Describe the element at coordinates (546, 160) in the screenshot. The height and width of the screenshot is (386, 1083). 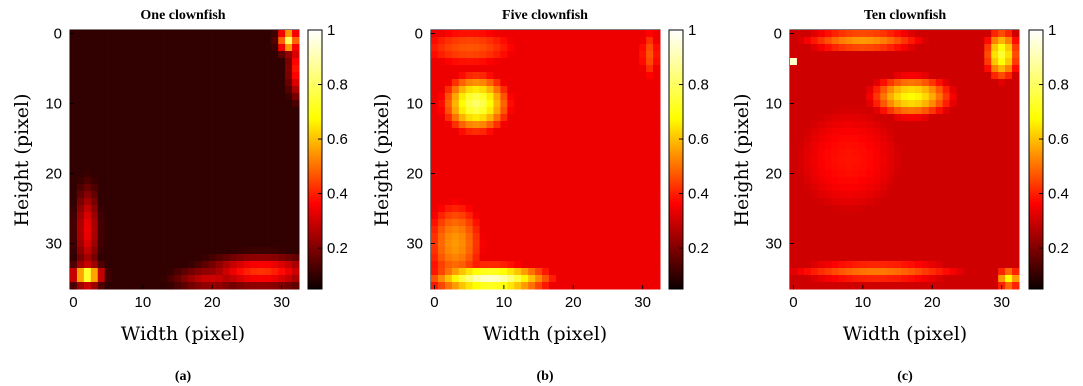
I see `heatmap-cells` at that location.